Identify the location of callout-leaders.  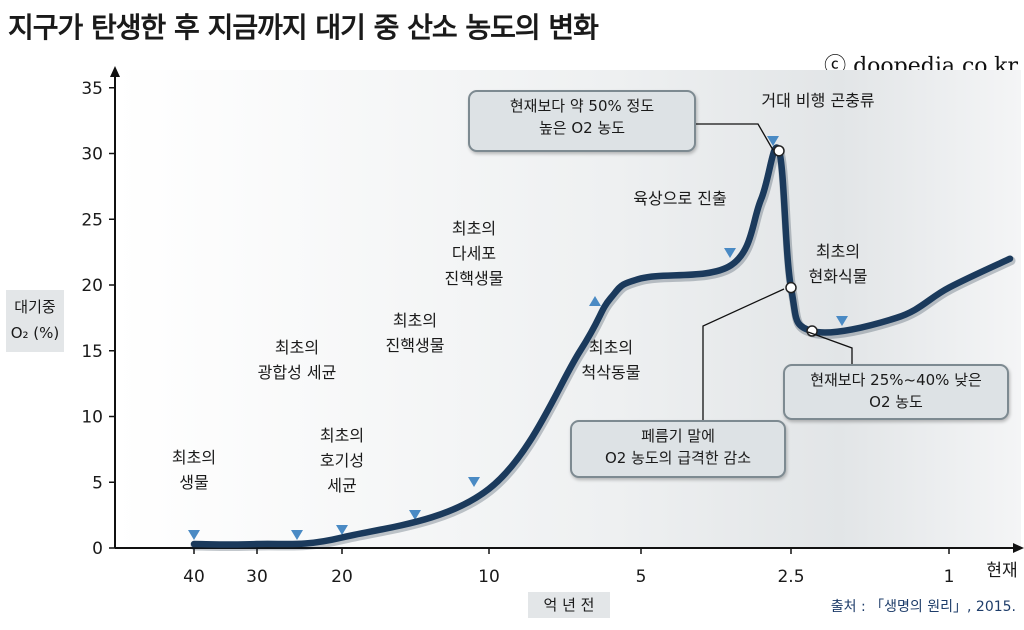
(774, 271).